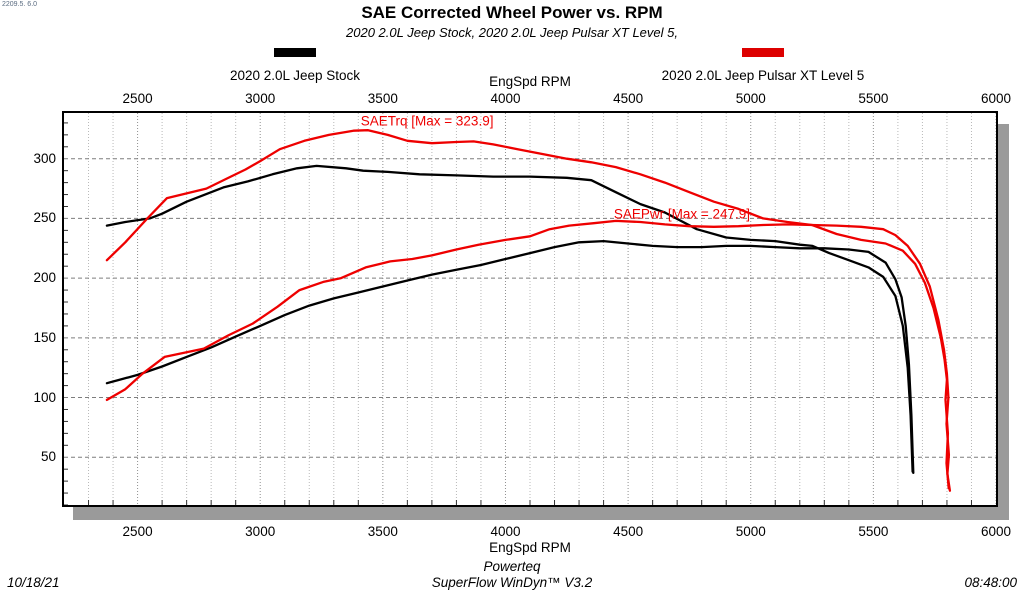 This screenshot has width=1024, height=591. What do you see at coordinates (44, 397) in the screenshot?
I see `y-tick-label: 100` at bounding box center [44, 397].